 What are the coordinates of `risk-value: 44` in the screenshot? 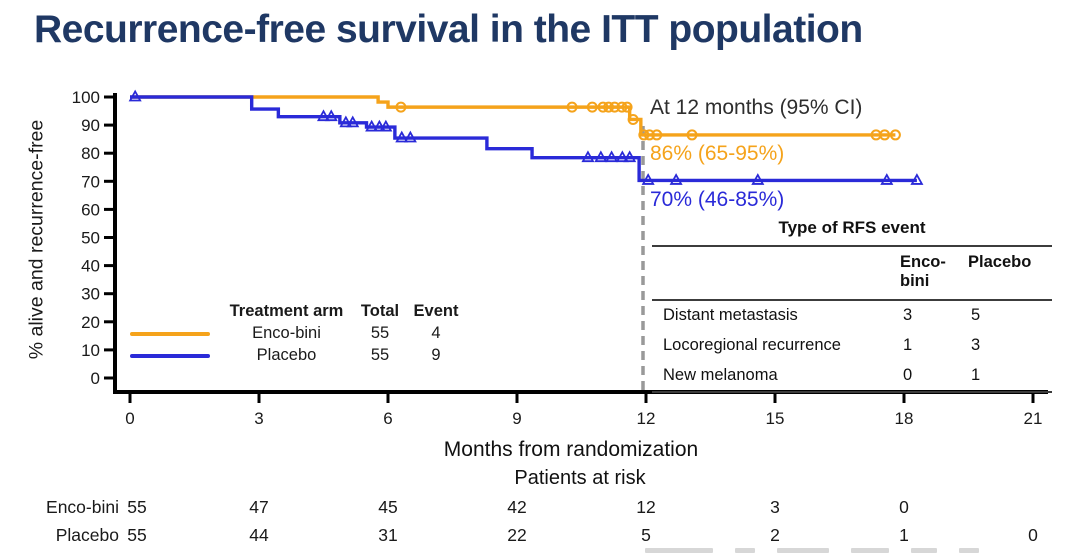 It's located at (259, 535).